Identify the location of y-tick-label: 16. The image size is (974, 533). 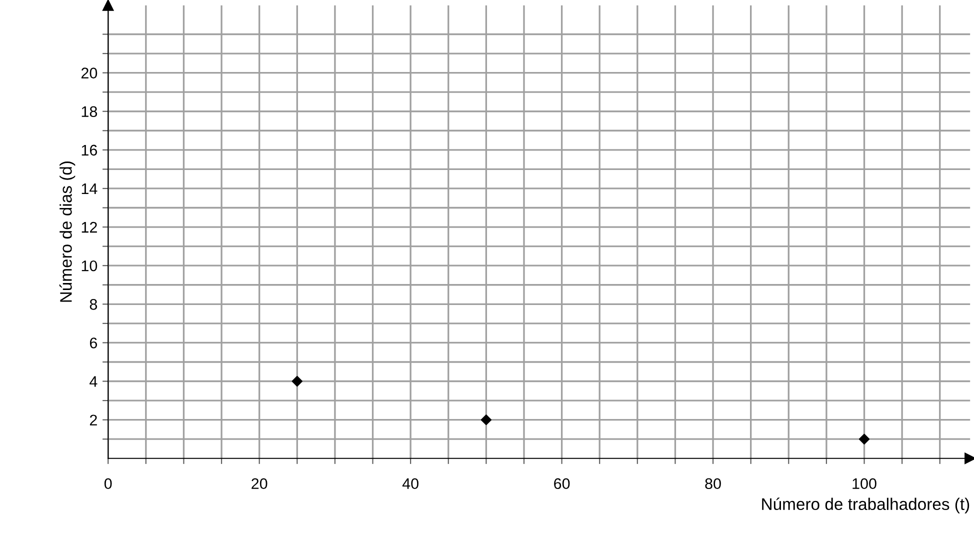
(90, 150).